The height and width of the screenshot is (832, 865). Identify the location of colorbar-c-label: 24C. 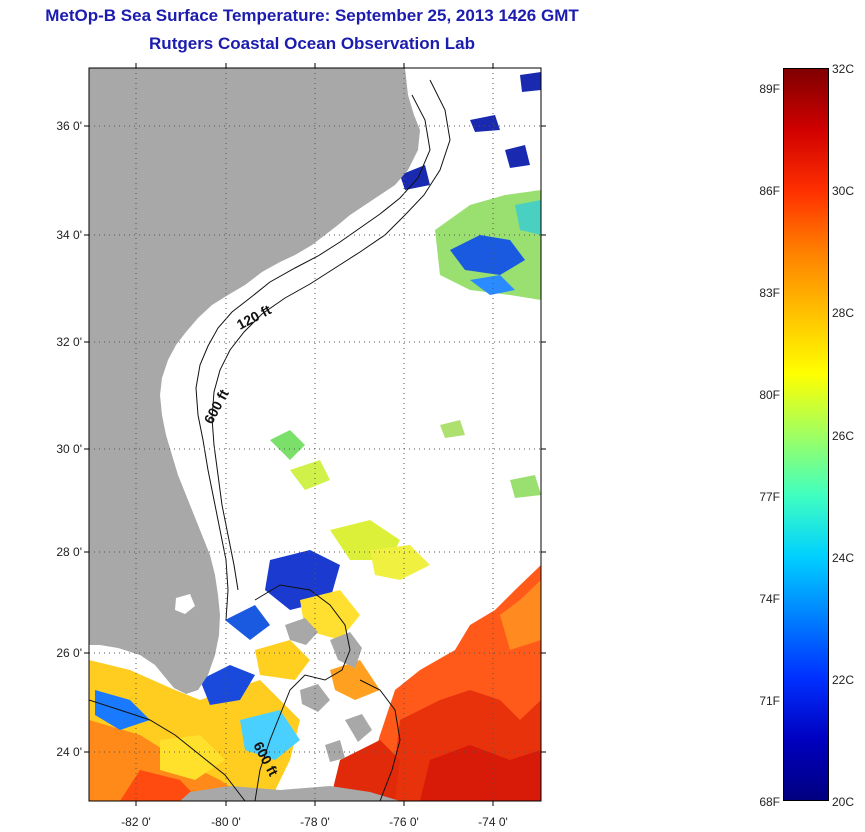
(843, 558).